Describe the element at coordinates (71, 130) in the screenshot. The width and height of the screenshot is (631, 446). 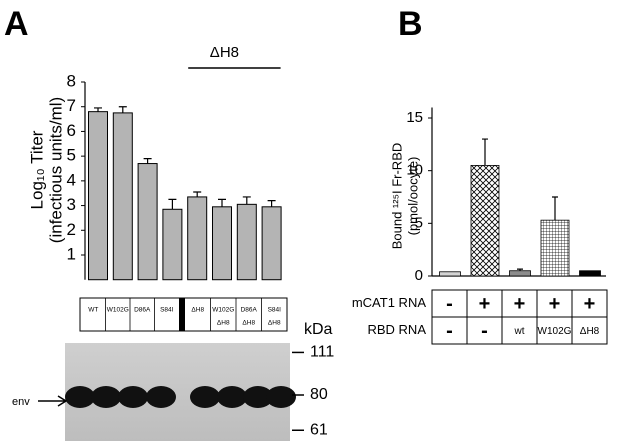
I see `y-tick-label: 6` at that location.